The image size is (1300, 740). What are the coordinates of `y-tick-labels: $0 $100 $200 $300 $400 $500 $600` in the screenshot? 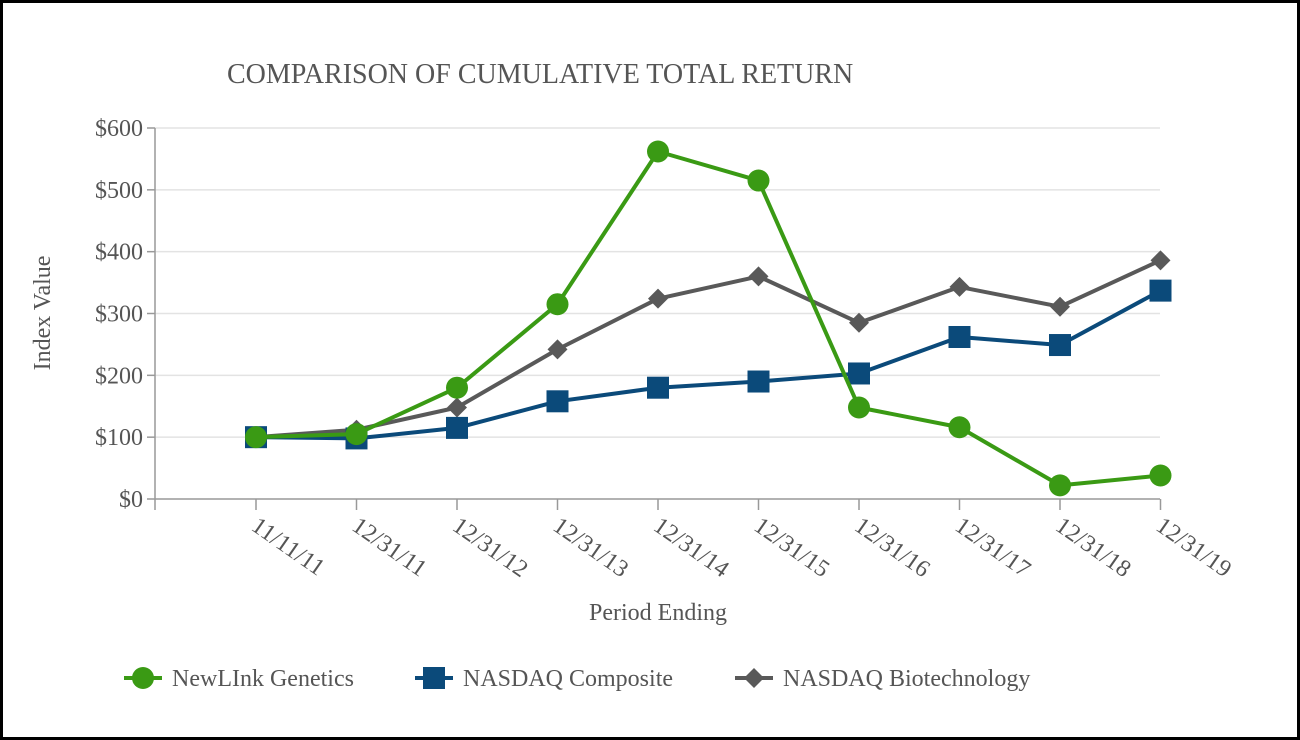 It's located at (119, 314).